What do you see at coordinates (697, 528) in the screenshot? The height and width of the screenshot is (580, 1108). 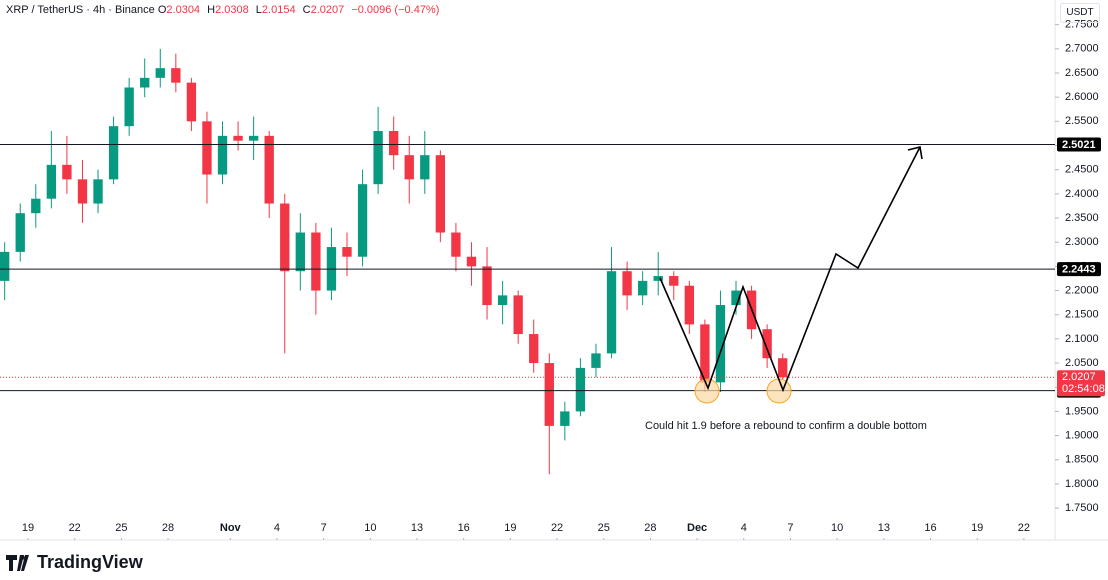 I see `x-tick-label: Dec` at bounding box center [697, 528].